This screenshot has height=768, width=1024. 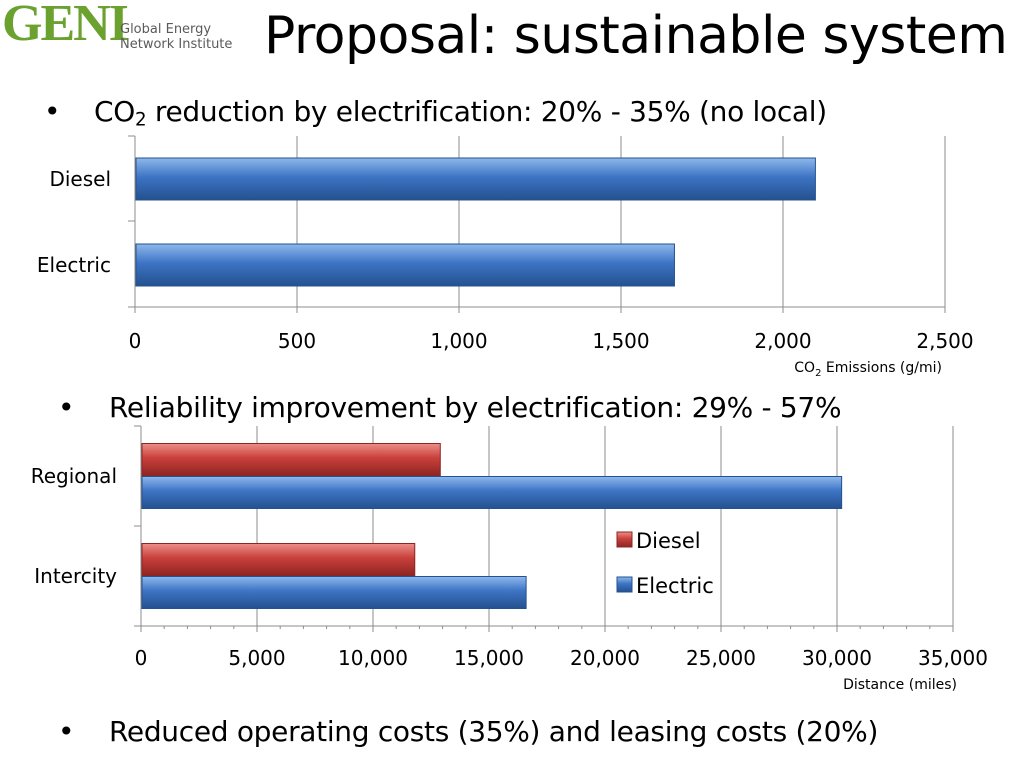 I want to click on x-tick-label: 20,000, so click(x=605, y=658).